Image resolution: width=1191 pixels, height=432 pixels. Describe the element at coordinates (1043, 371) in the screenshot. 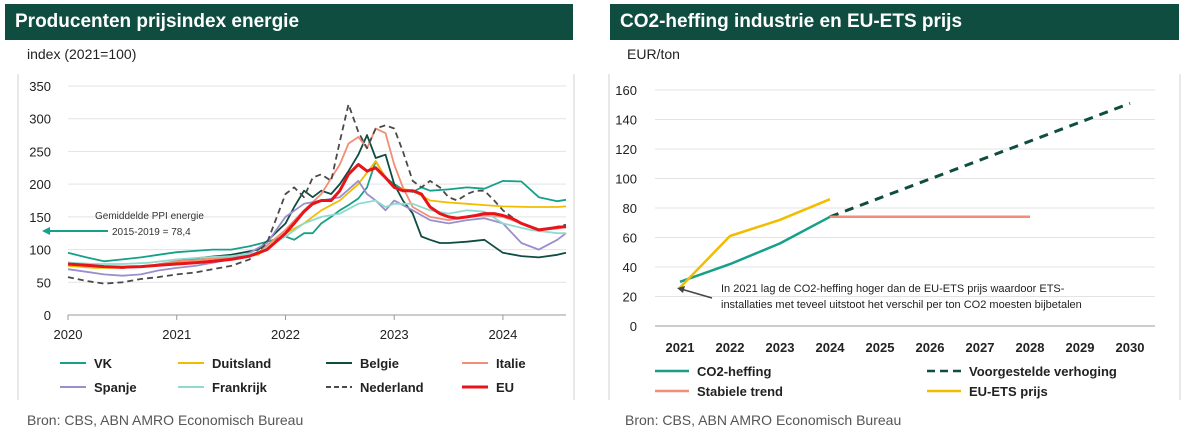

I see `legend-label-voorgestelde-verhoging: Voorgestelde verhoging` at that location.